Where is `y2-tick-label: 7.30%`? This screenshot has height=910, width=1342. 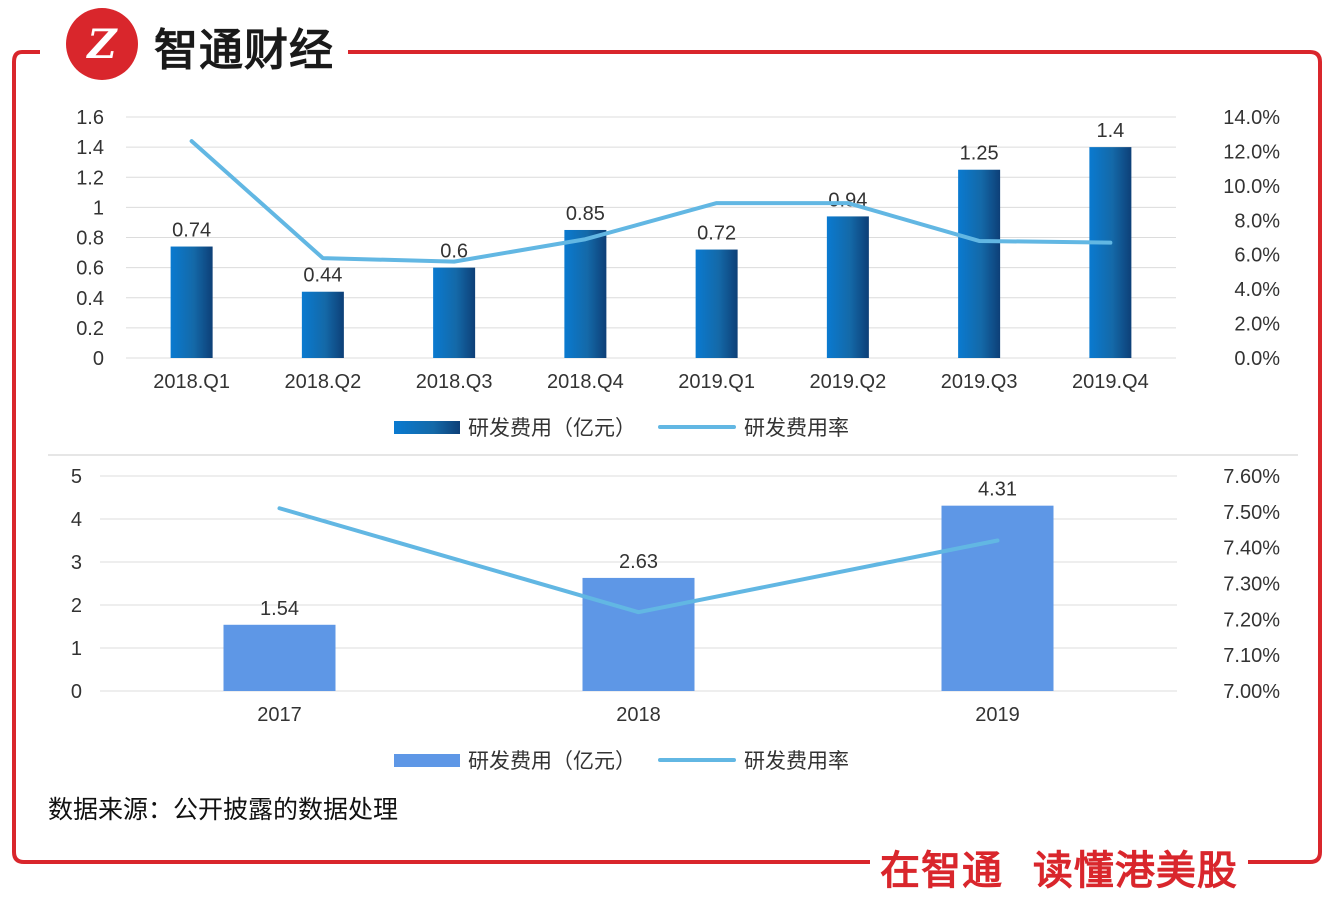
y2-tick-label: 7.30% is located at coordinates (1251, 585).